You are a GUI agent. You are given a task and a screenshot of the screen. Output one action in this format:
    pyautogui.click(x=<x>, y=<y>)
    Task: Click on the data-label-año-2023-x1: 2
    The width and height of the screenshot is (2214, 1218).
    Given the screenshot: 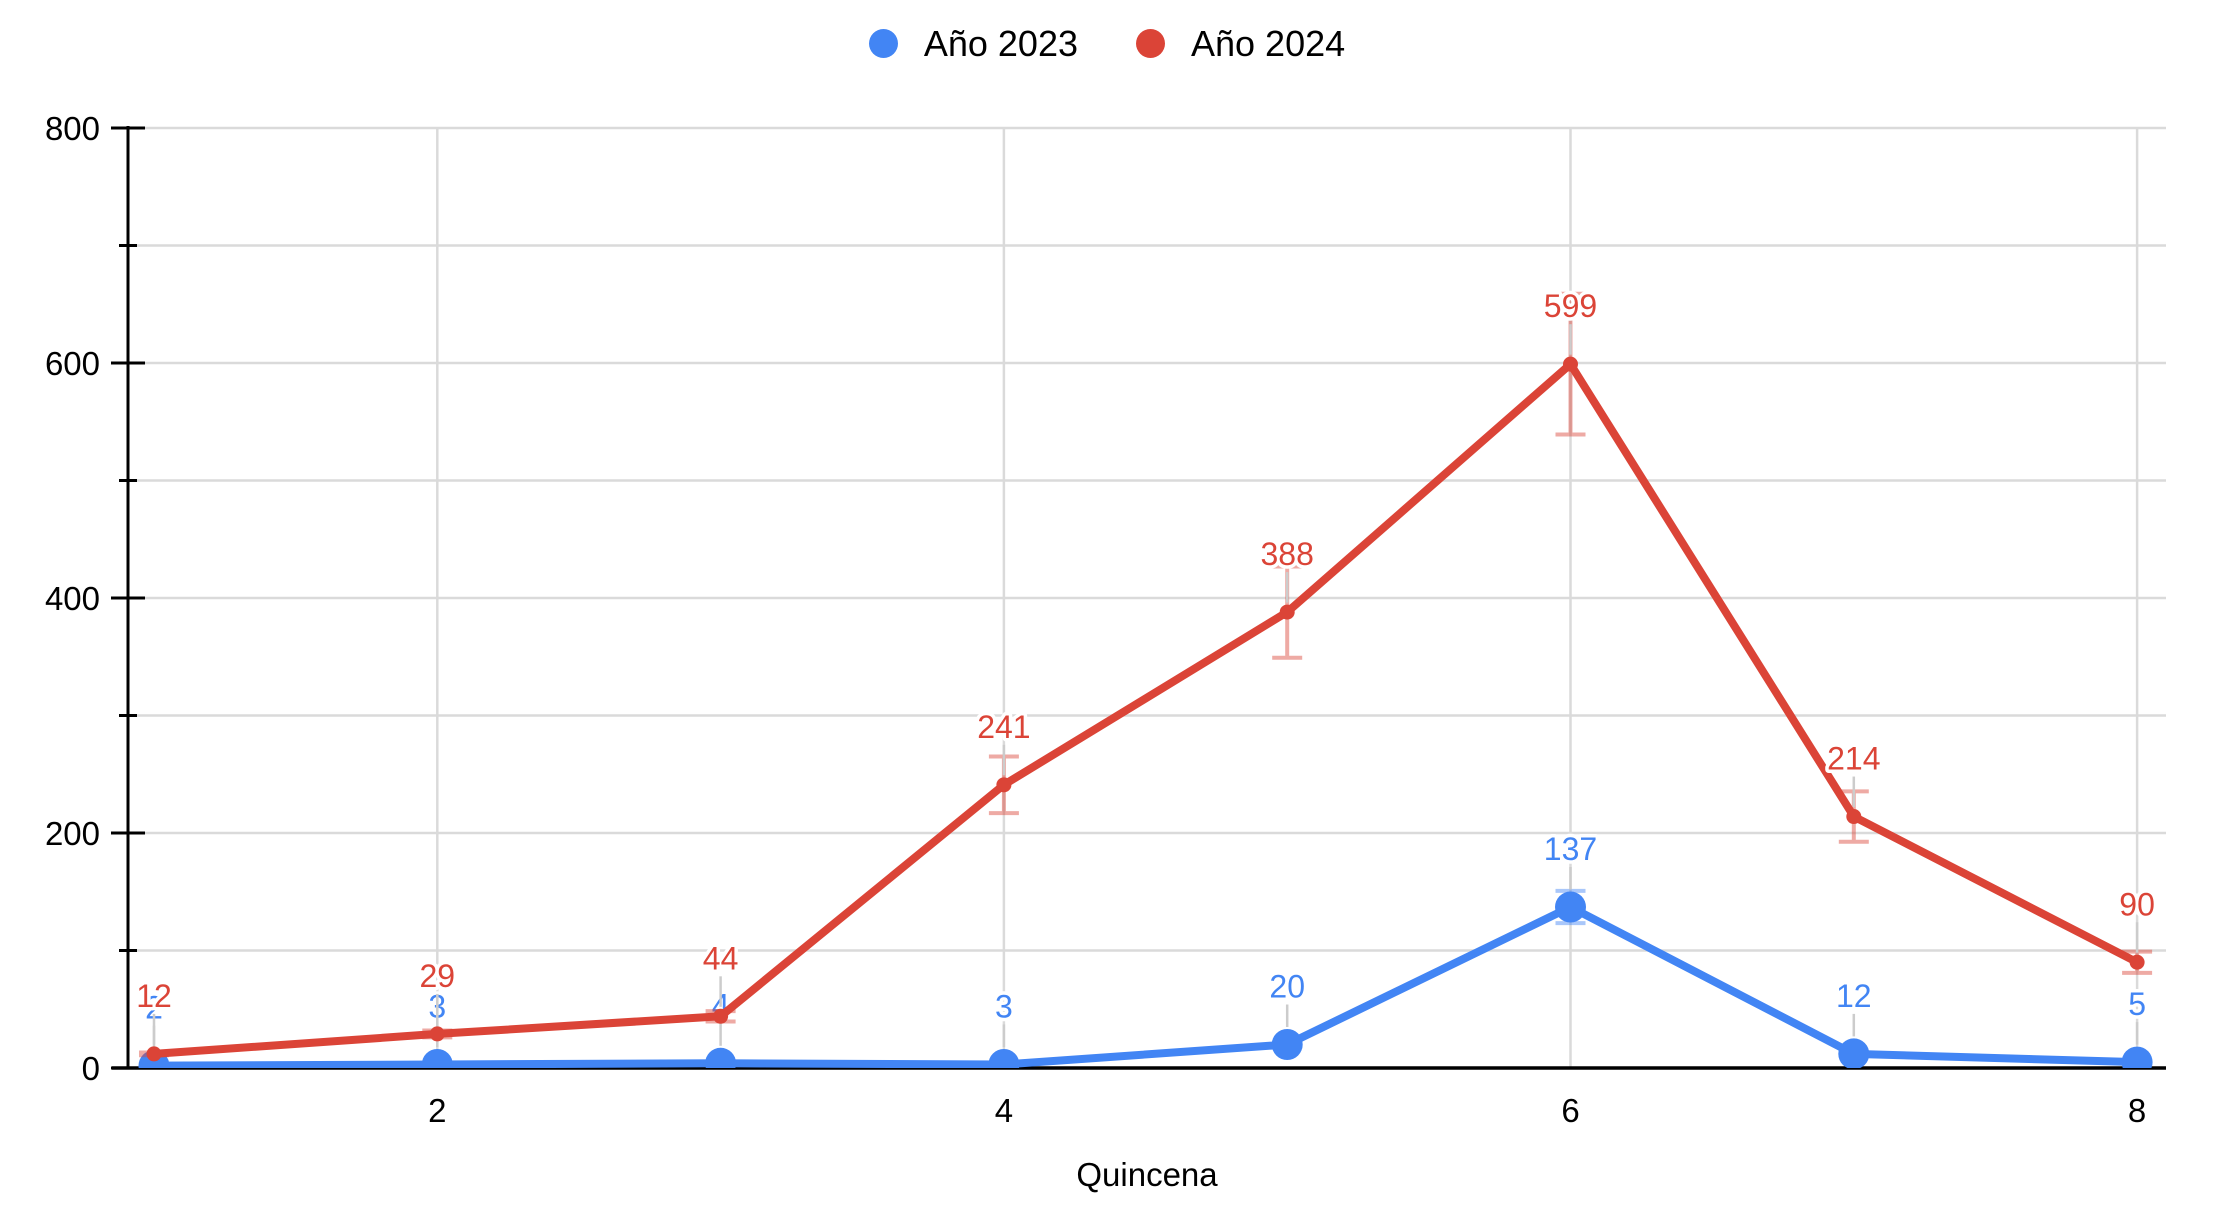 What is the action you would take?
    pyautogui.click(x=154, y=1008)
    